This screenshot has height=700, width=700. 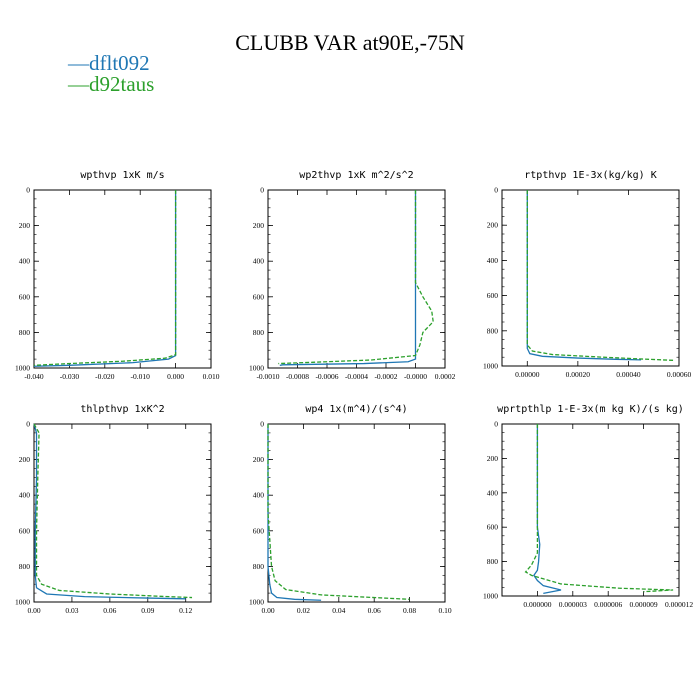 I want to click on x-tick-label: 0.04, so click(x=338, y=610).